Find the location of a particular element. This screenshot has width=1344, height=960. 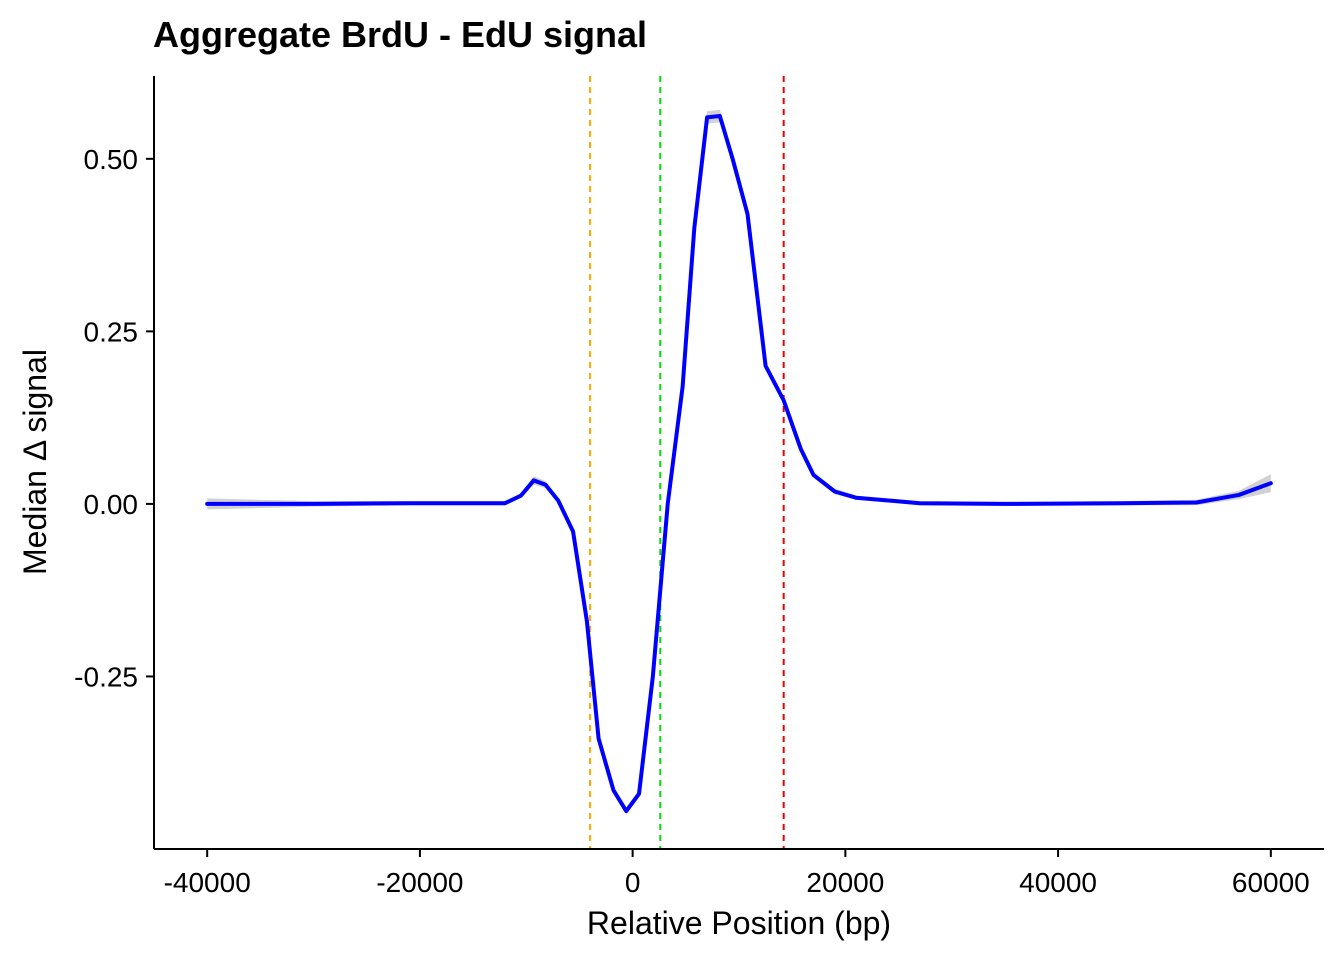

x-tick-label: 40000 is located at coordinates (1058, 882).